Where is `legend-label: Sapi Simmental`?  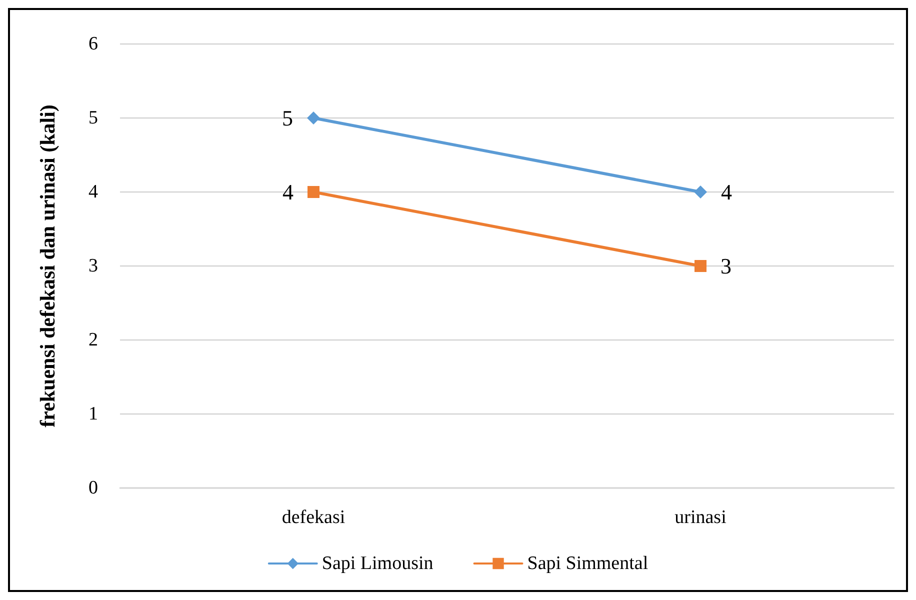
legend-label: Sapi Simmental is located at coordinates (587, 563).